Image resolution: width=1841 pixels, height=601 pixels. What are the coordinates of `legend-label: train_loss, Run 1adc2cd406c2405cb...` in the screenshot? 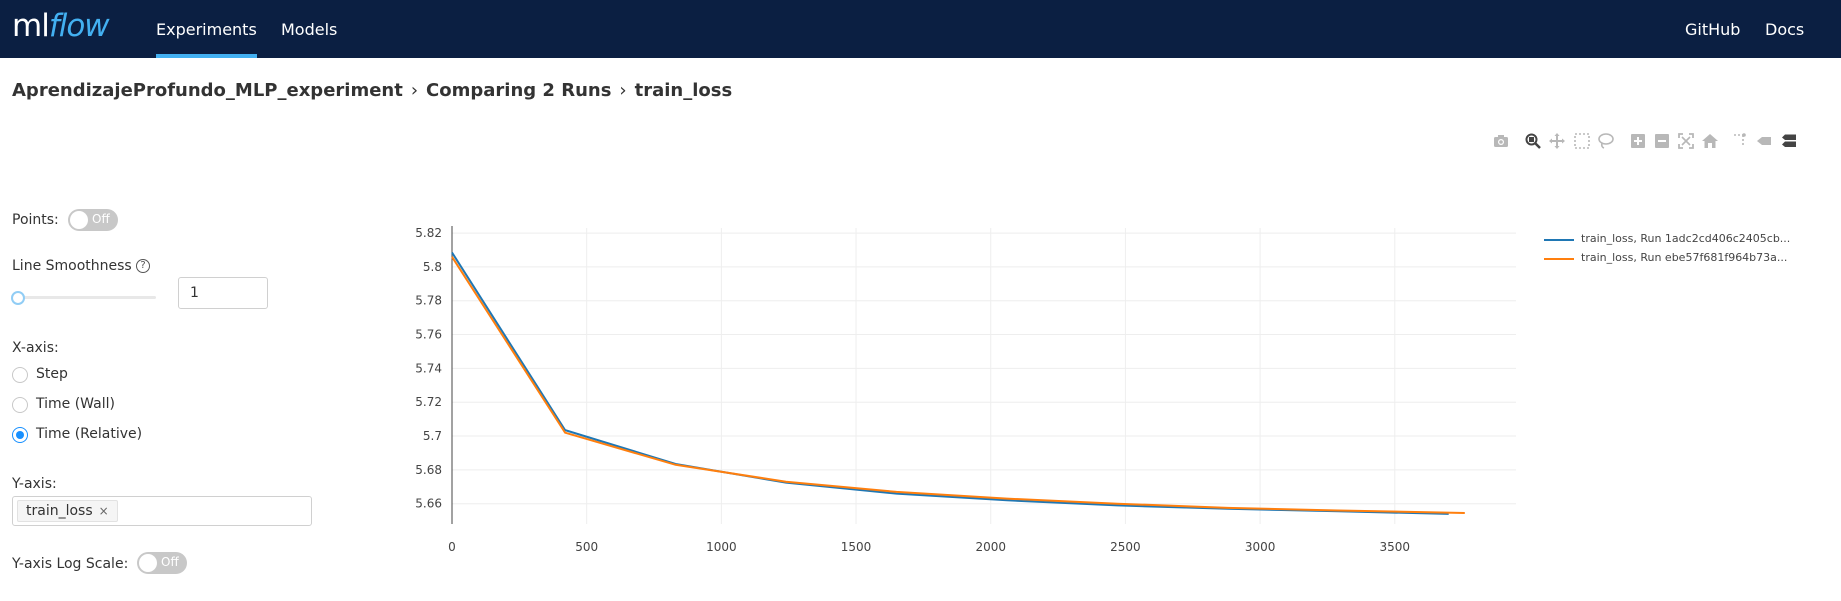 It's located at (1686, 238).